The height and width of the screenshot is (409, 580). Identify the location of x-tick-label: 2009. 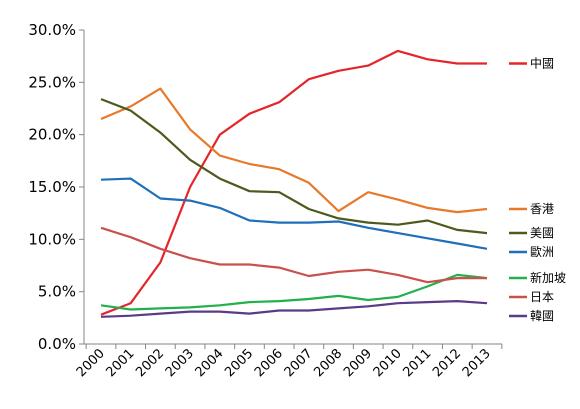
(358, 363).